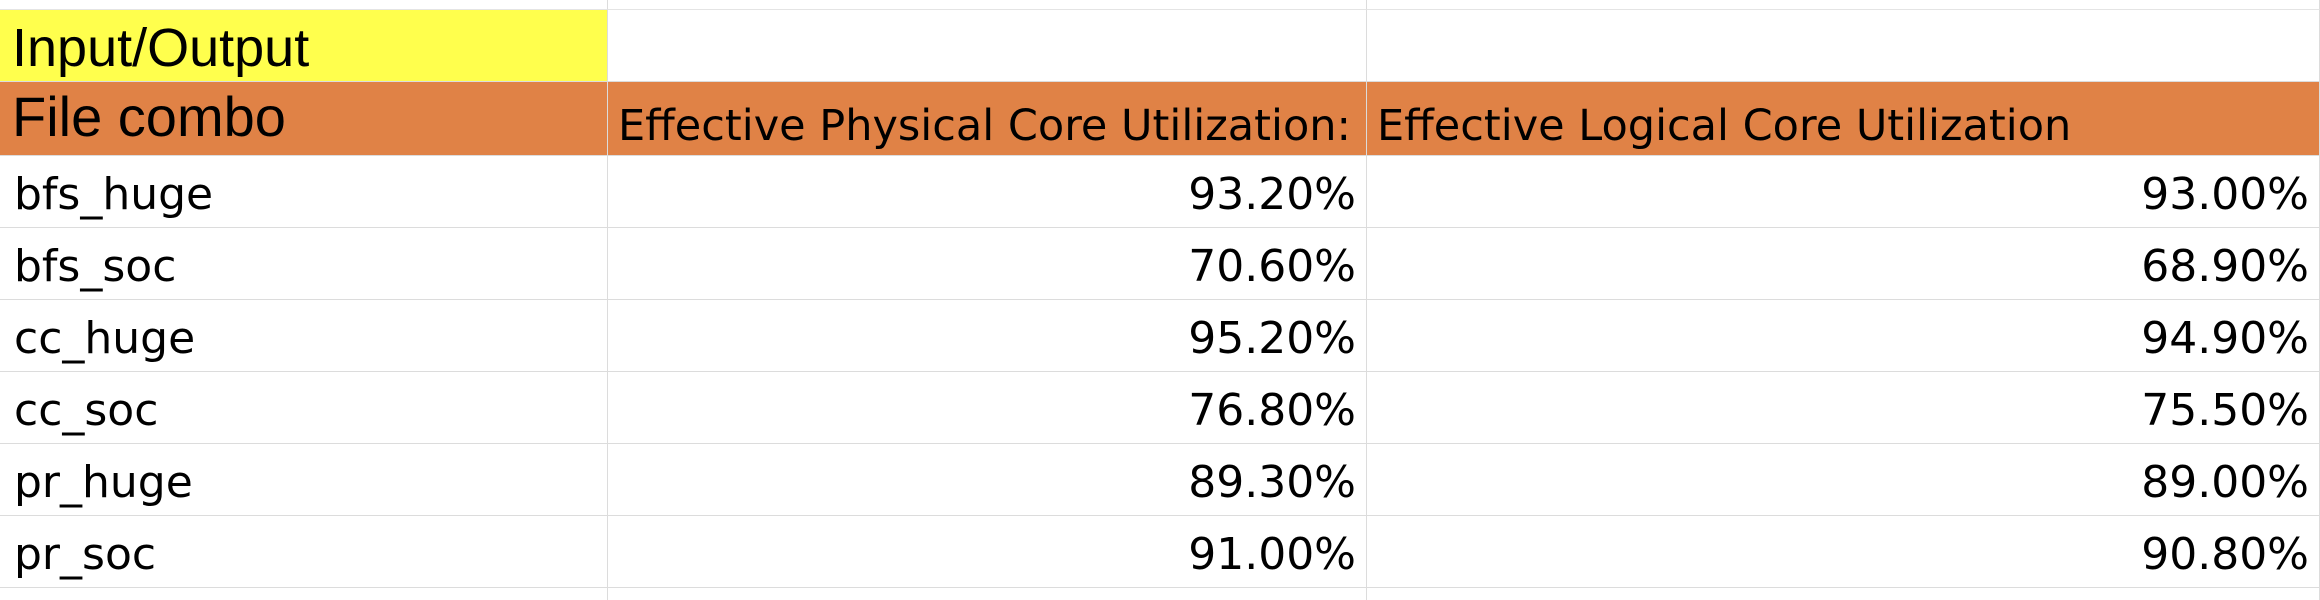  I want to click on row-file-name: bfs_huge, so click(304, 192).